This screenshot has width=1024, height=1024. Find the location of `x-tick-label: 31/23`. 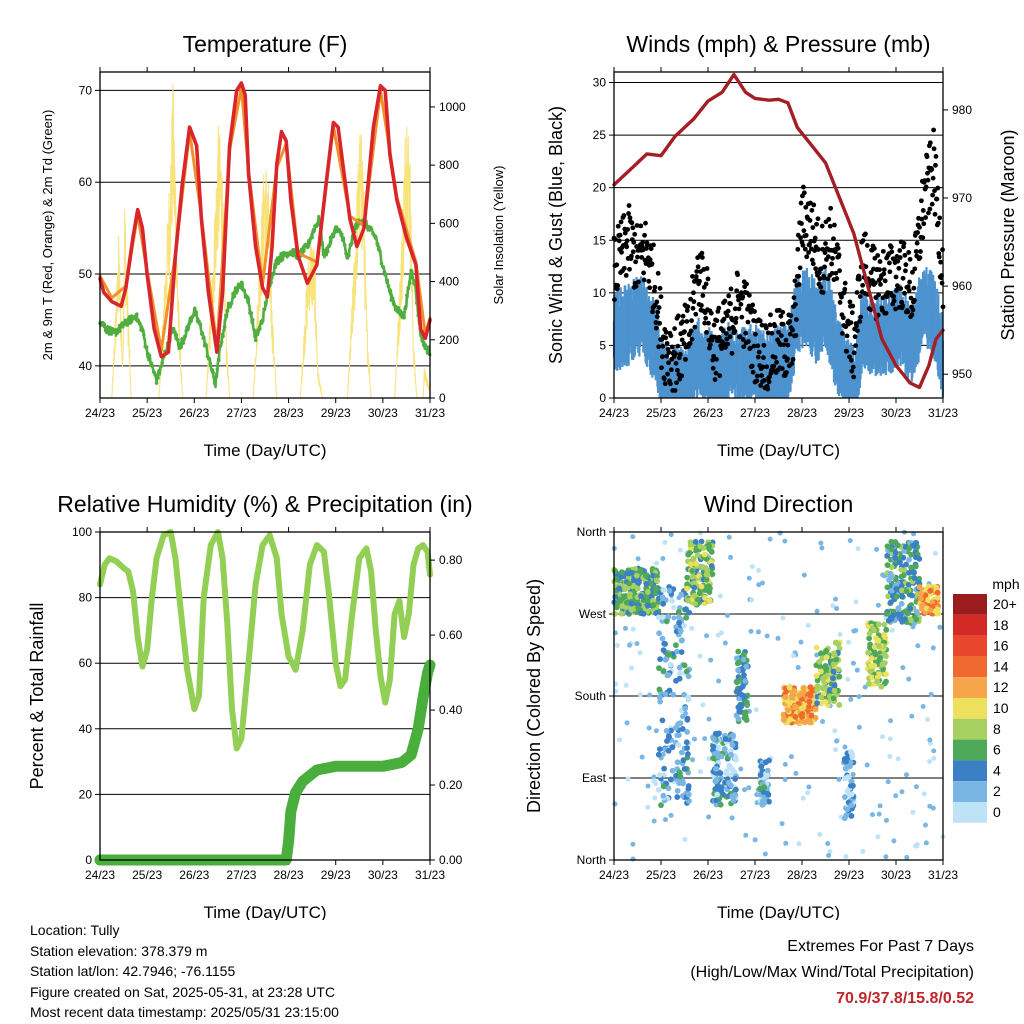

x-tick-label: 31/23 is located at coordinates (943, 413).